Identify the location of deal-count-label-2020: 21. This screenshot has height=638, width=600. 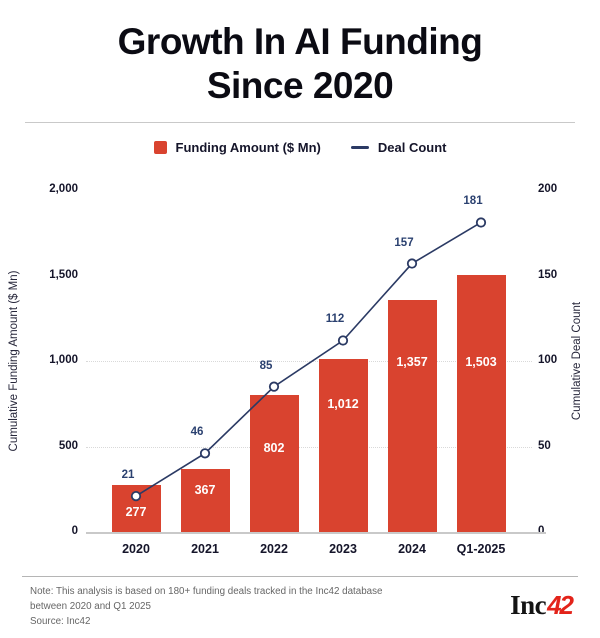
(128, 475).